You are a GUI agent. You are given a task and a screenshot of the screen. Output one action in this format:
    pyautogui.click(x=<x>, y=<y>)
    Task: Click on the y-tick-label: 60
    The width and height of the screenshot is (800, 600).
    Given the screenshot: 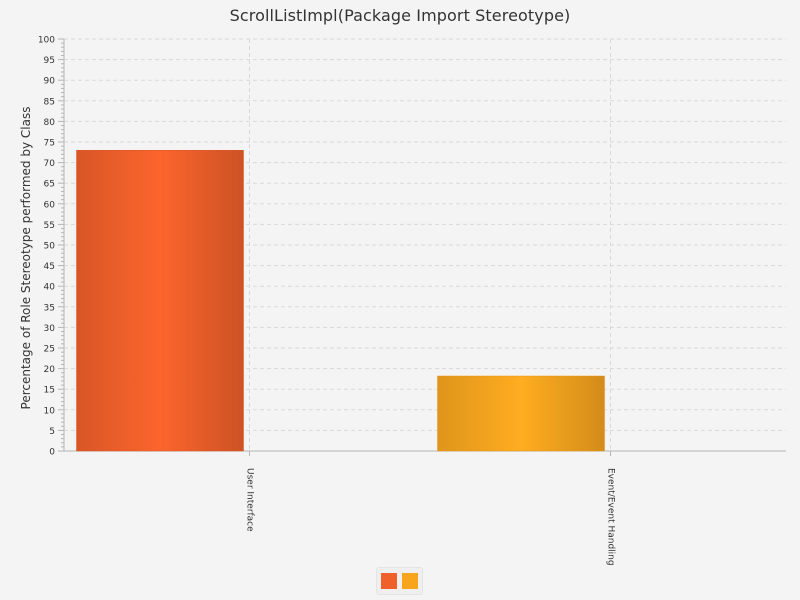 What is the action you would take?
    pyautogui.click(x=50, y=205)
    